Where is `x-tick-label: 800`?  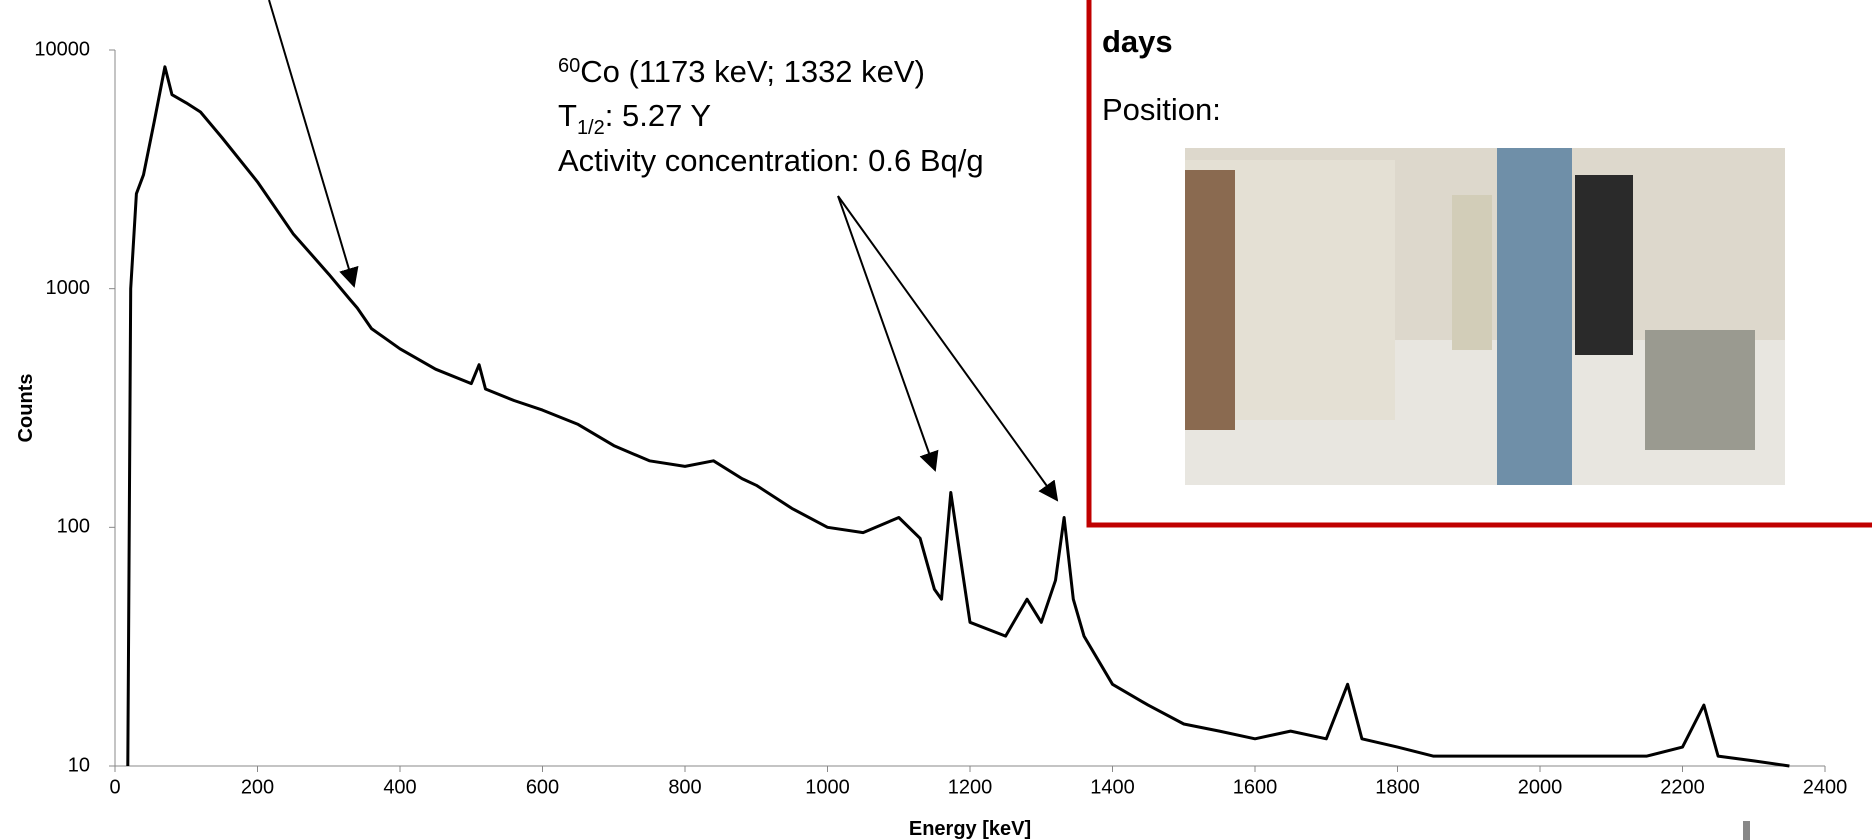 x-tick-label: 800 is located at coordinates (684, 787).